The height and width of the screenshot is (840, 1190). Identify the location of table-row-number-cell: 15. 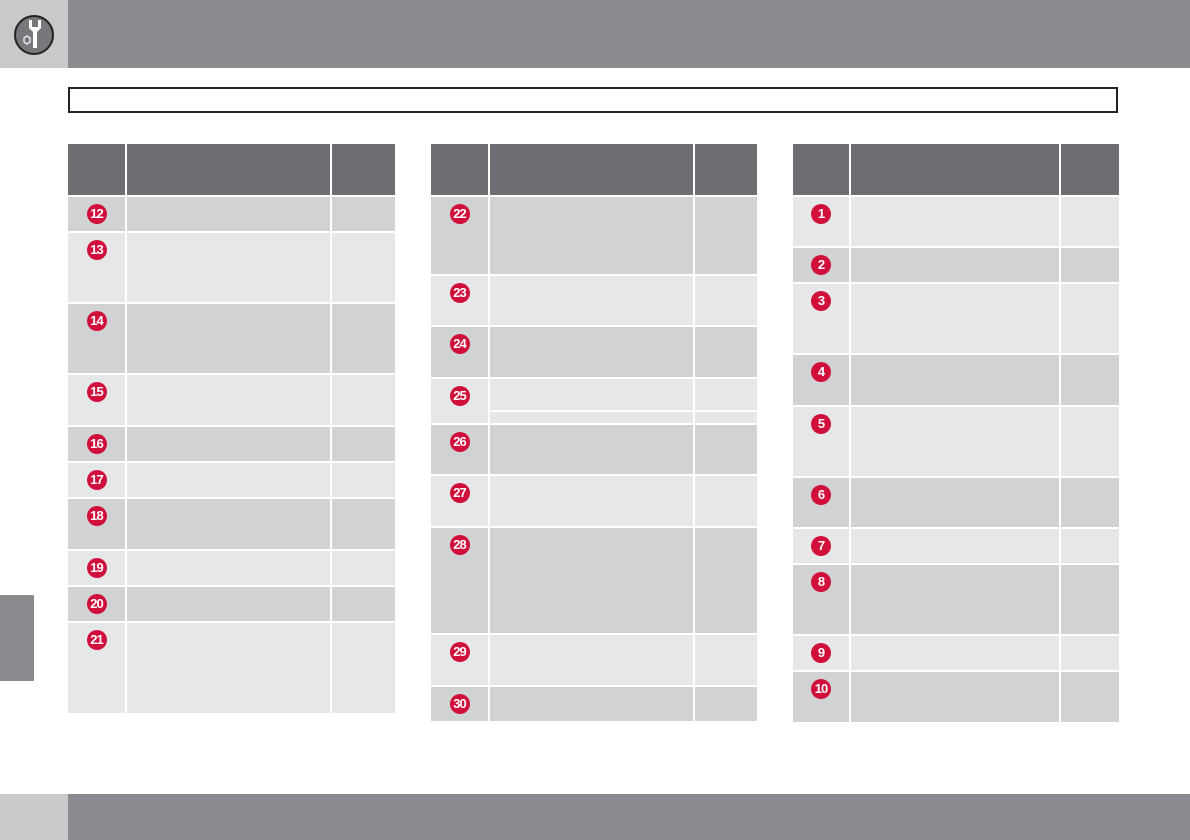
(96, 400).